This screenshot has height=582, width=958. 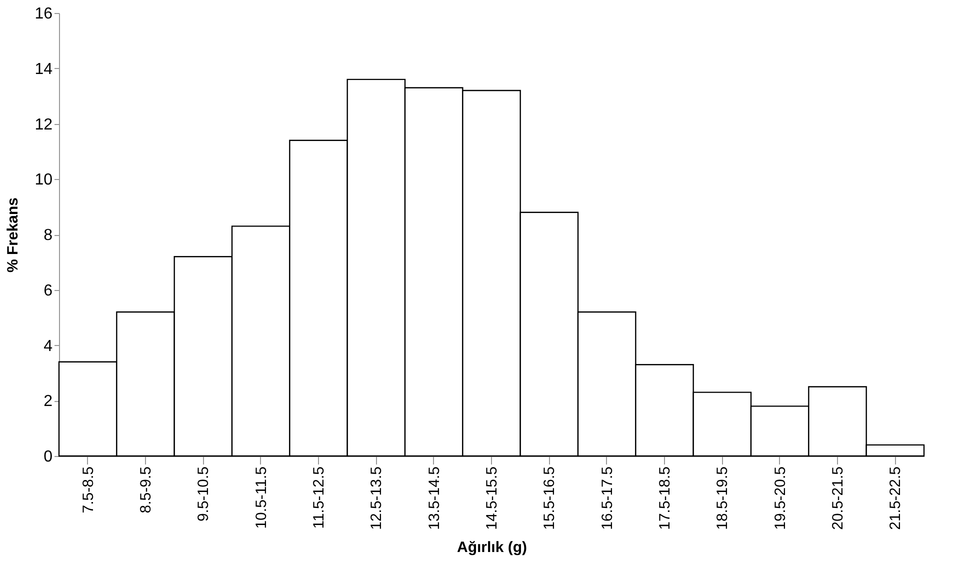 I want to click on x-tick-label: 7.5-8.5, so click(x=88, y=490).